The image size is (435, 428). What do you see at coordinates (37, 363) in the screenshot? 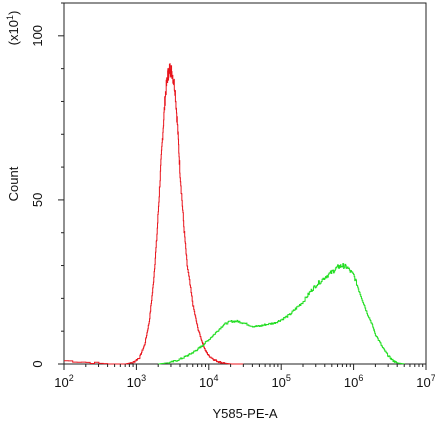
I see `y-tick-label: 0` at bounding box center [37, 363].